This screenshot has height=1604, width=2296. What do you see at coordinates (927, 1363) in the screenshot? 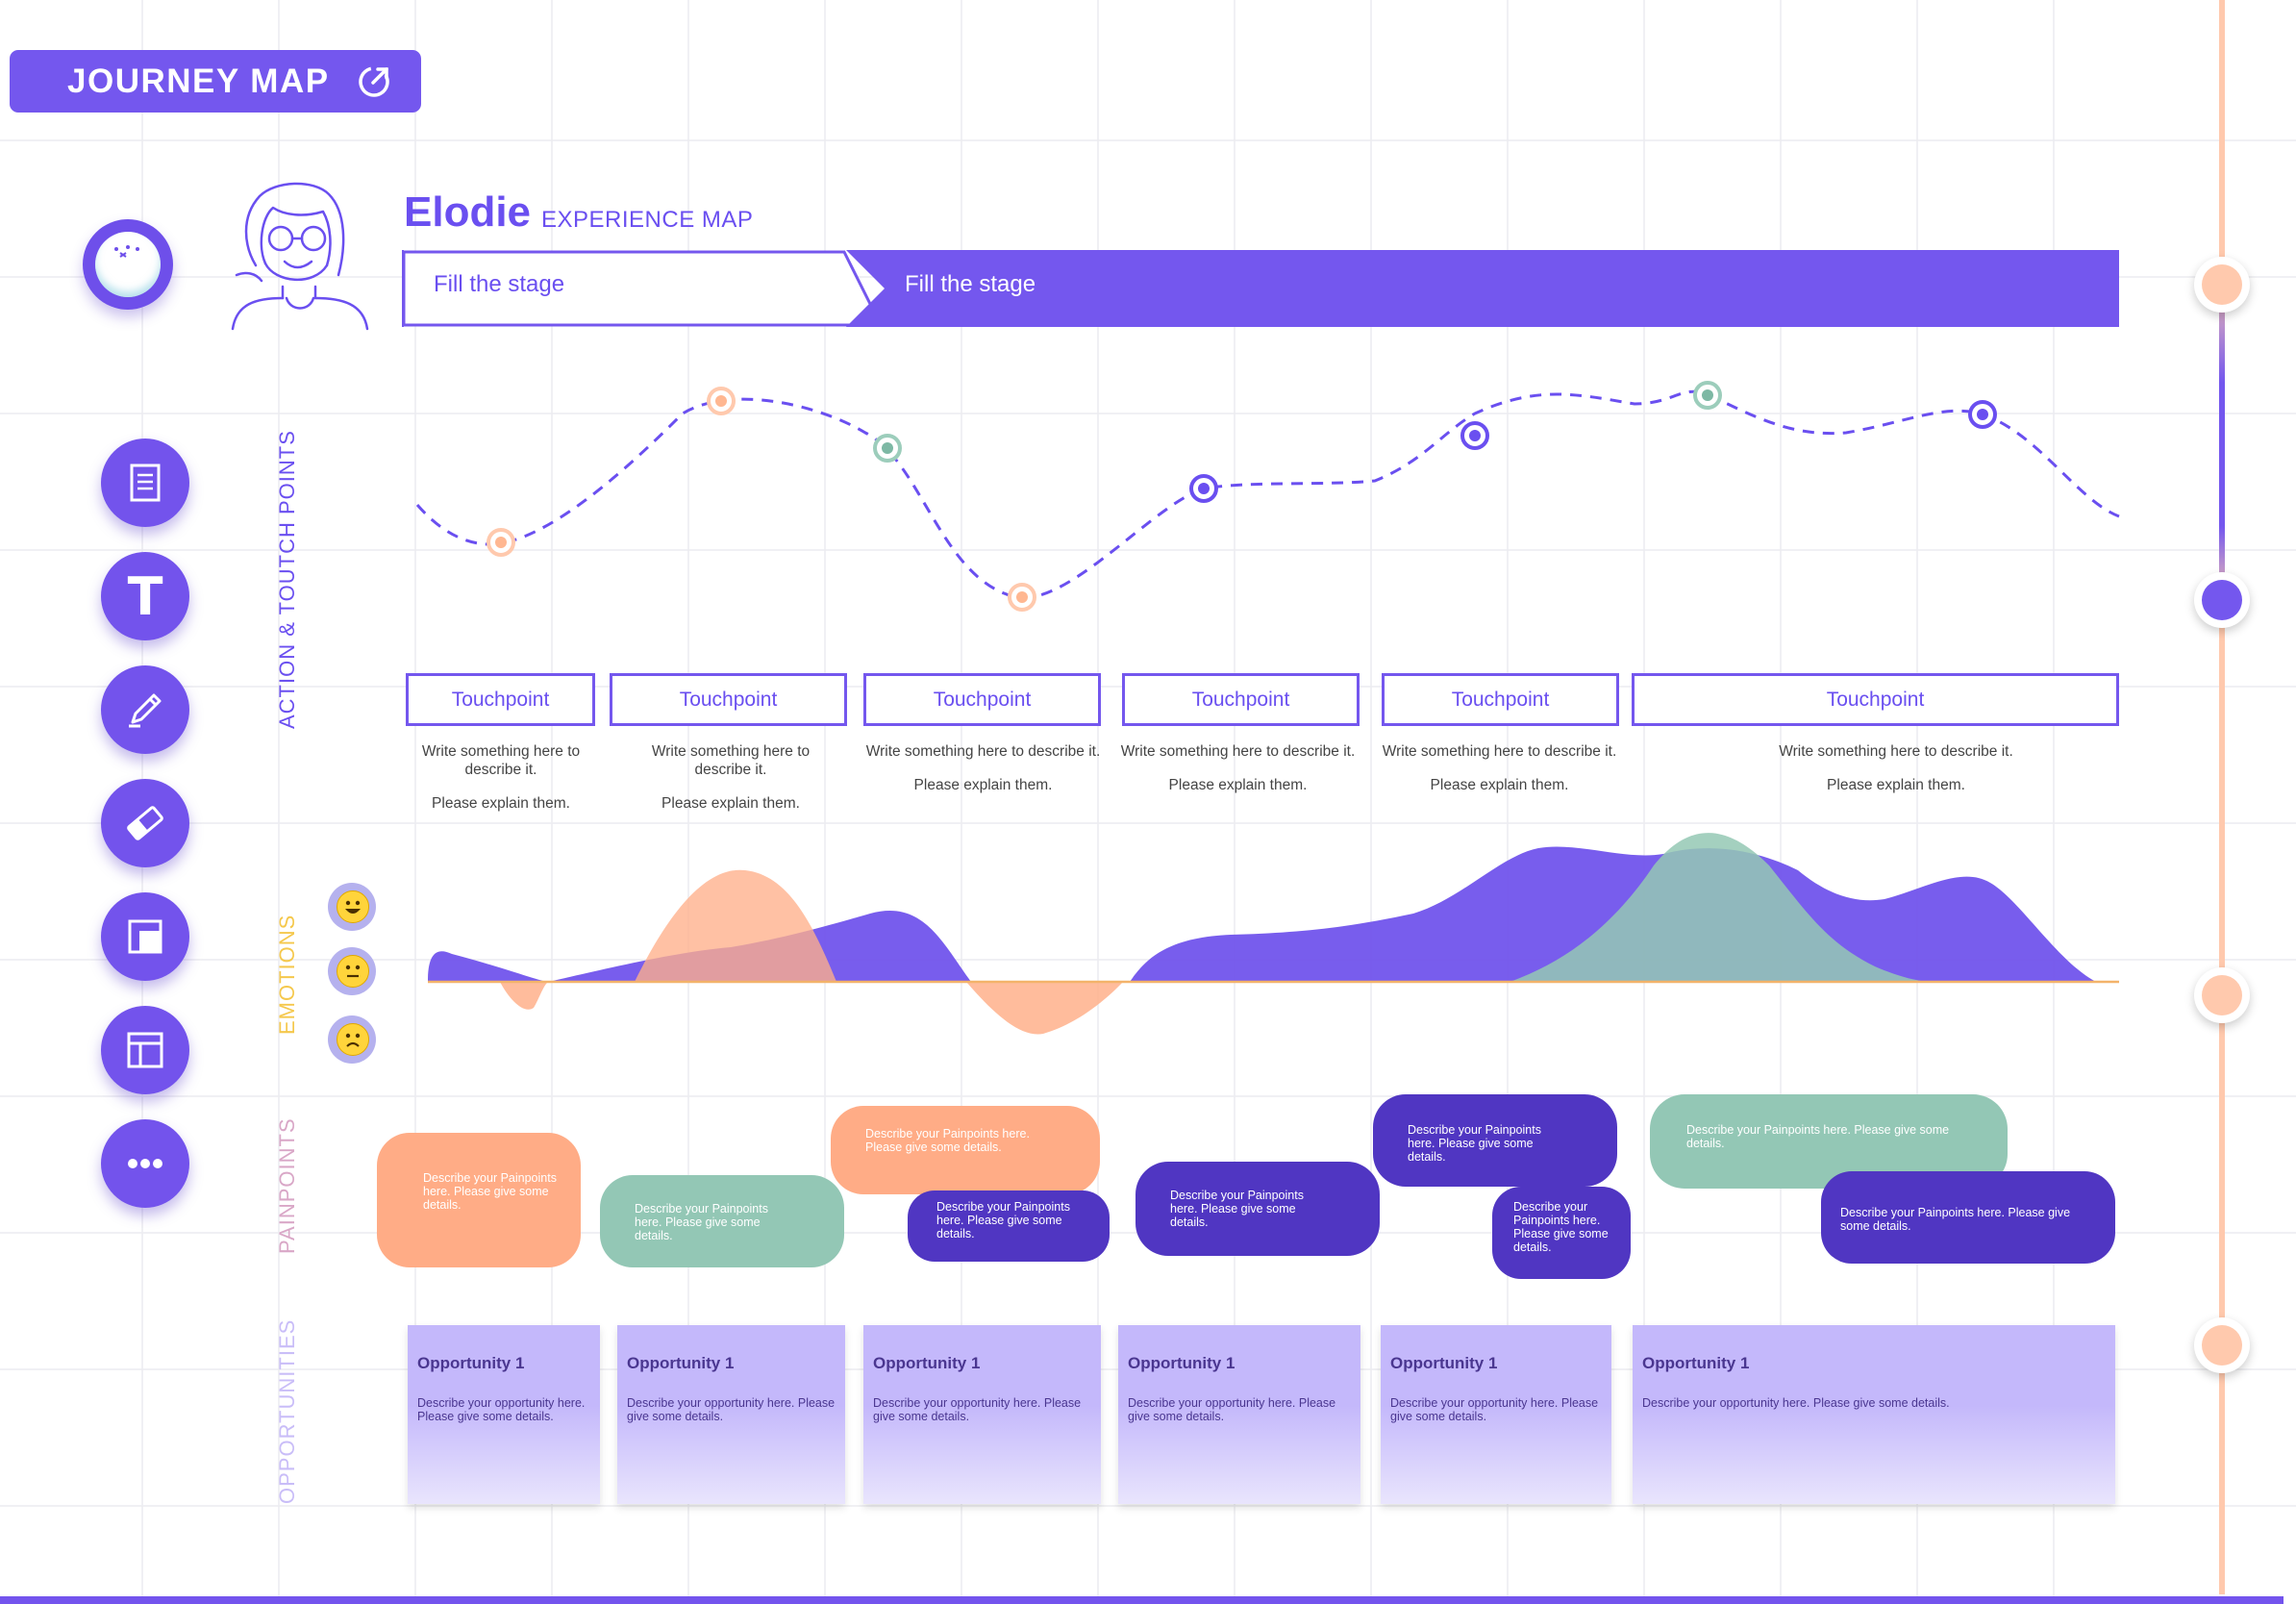
I see `opportunity-3-title: Opportunity 1` at bounding box center [927, 1363].